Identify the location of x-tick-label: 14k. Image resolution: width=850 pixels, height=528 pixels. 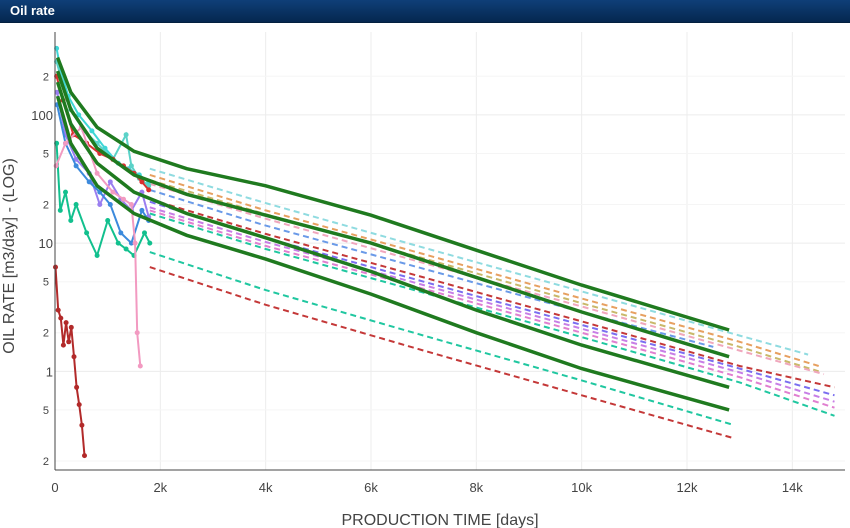
(792, 487).